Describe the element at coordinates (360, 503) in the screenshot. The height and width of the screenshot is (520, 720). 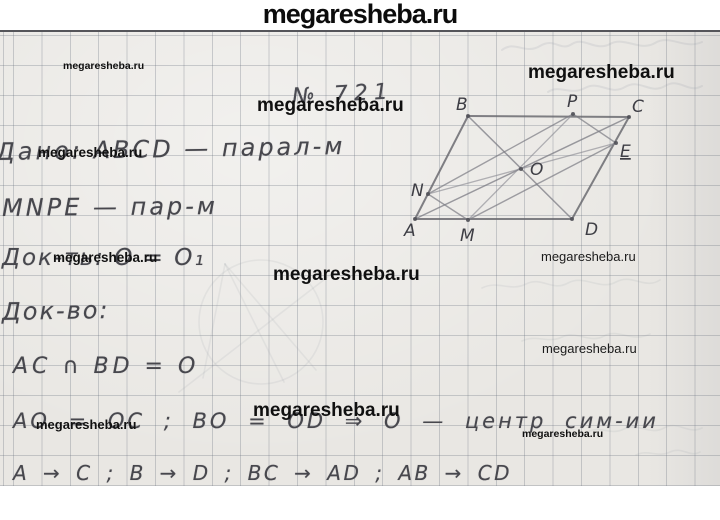
I see `footer-band: Мегарешеба.ру` at that location.